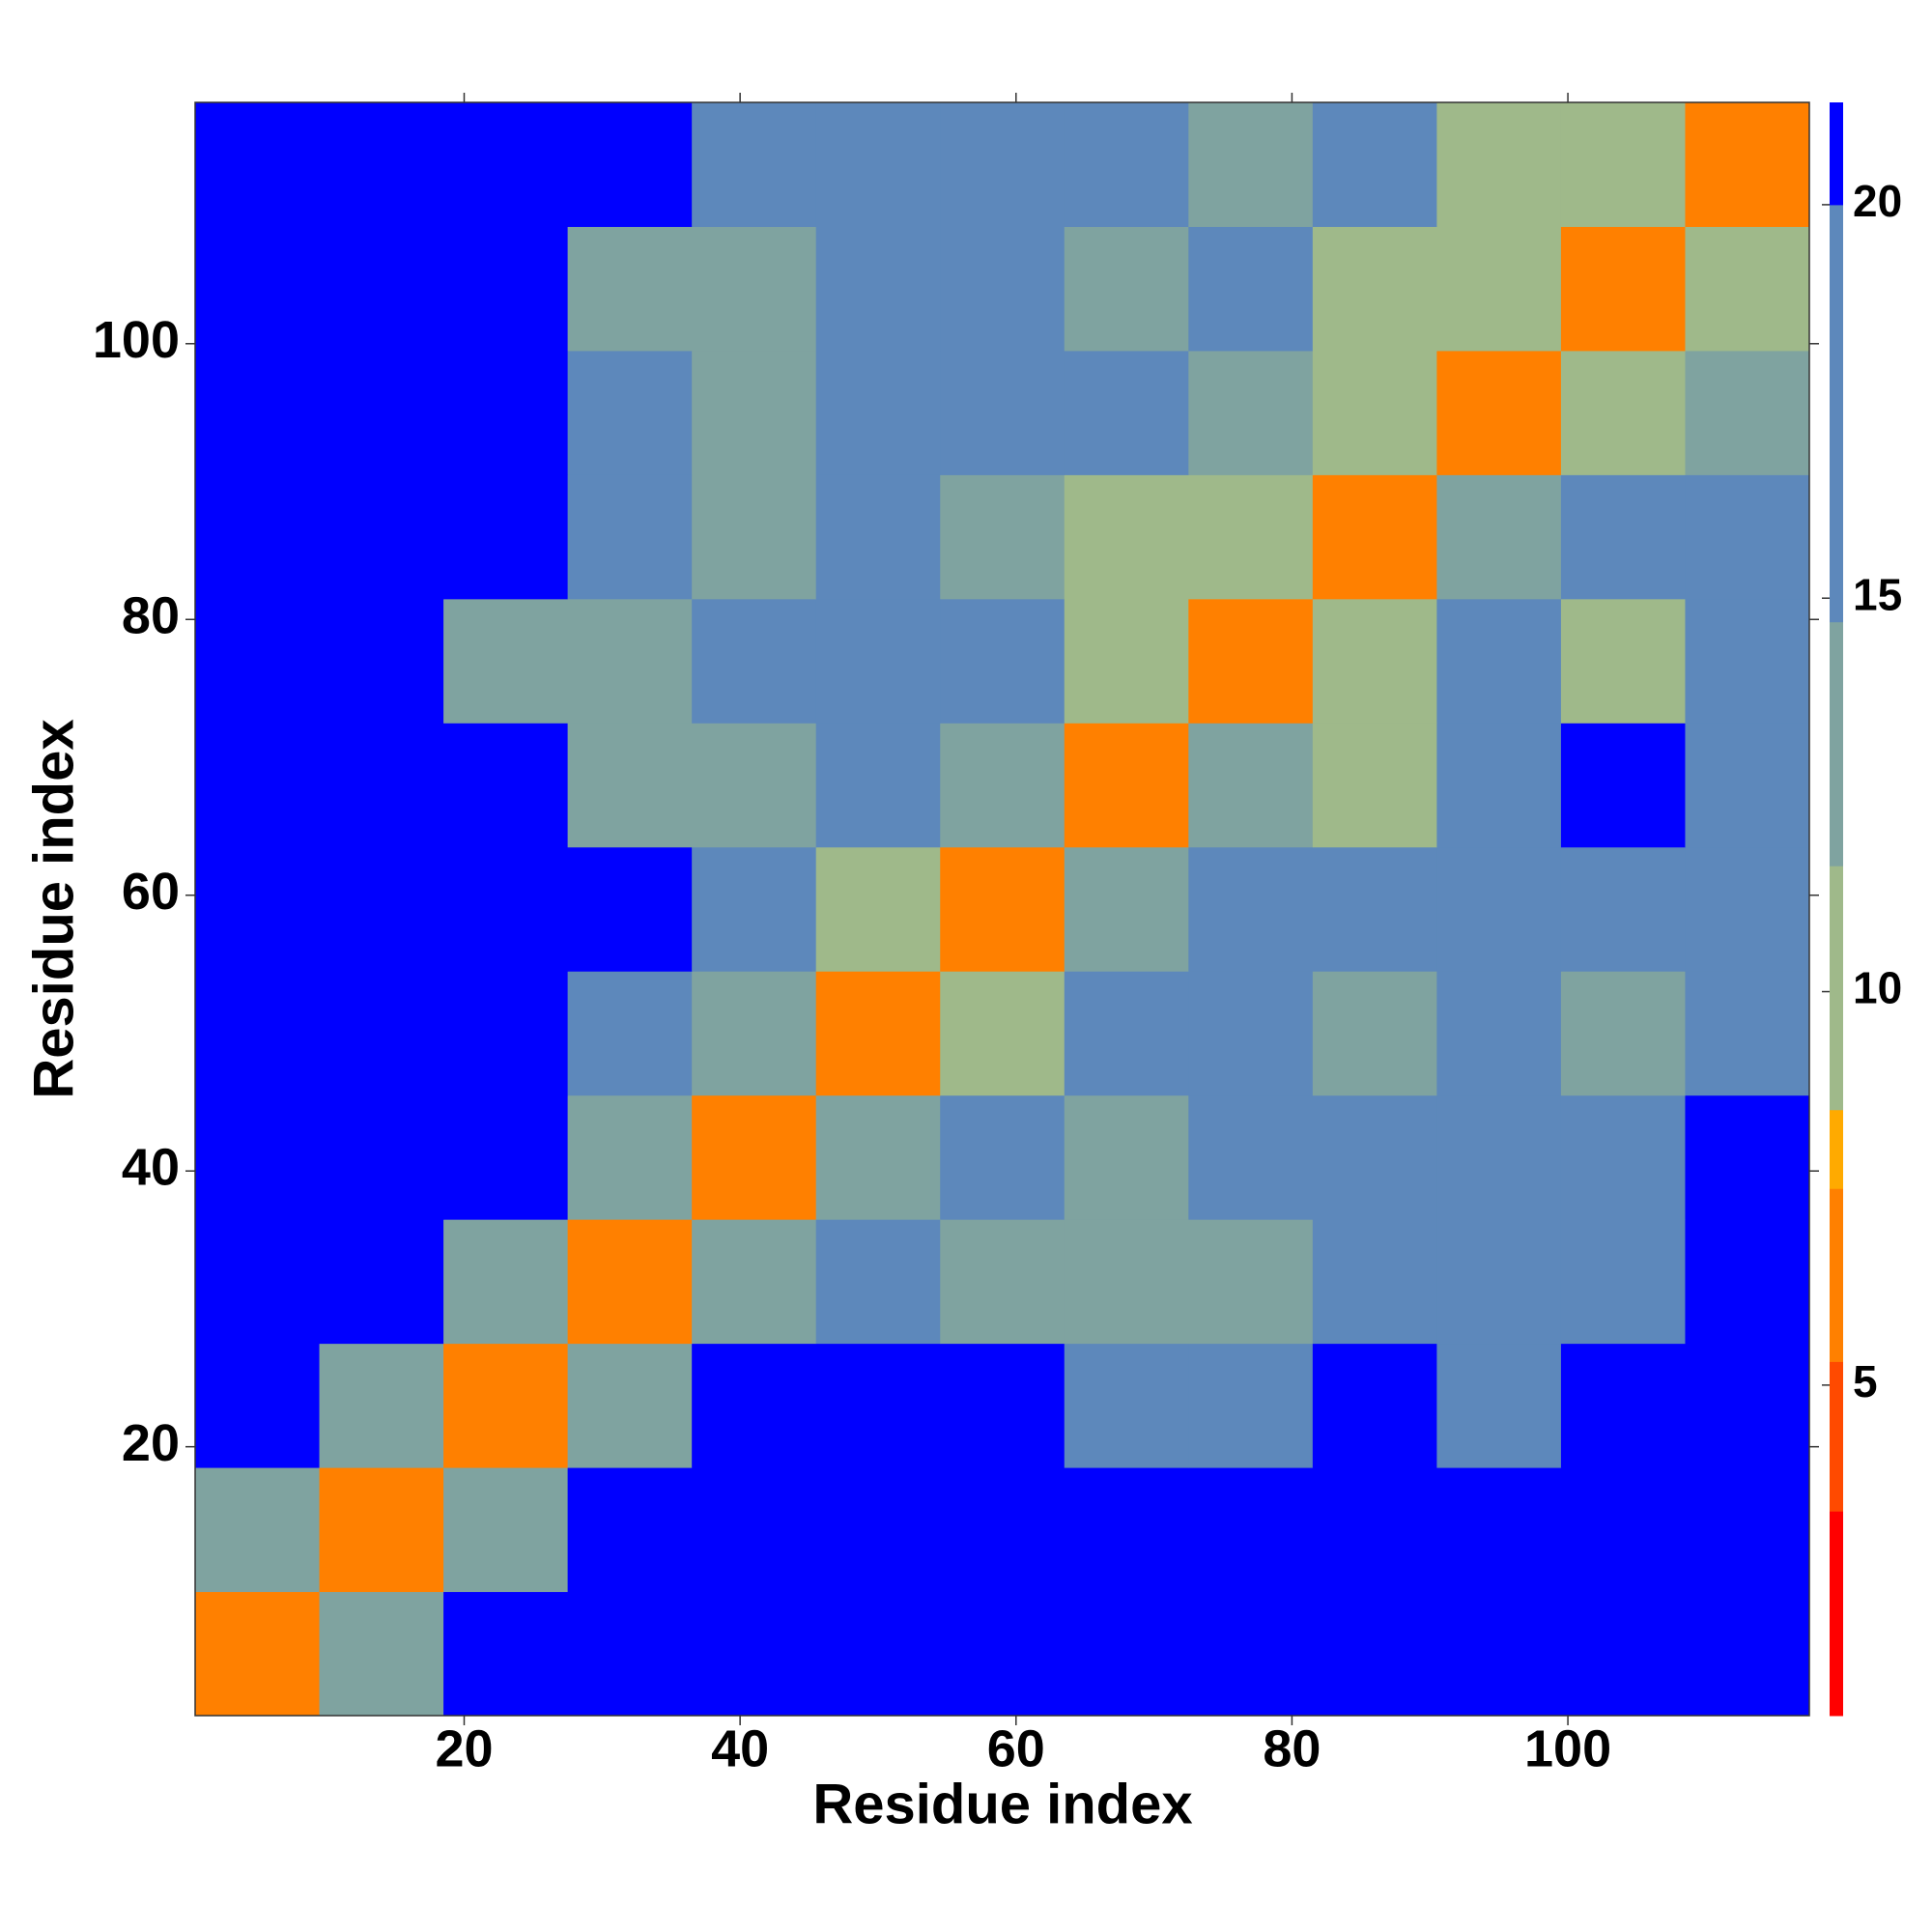 Image resolution: width=1932 pixels, height=1932 pixels. What do you see at coordinates (151, 892) in the screenshot?
I see `y-tick-label: 60` at bounding box center [151, 892].